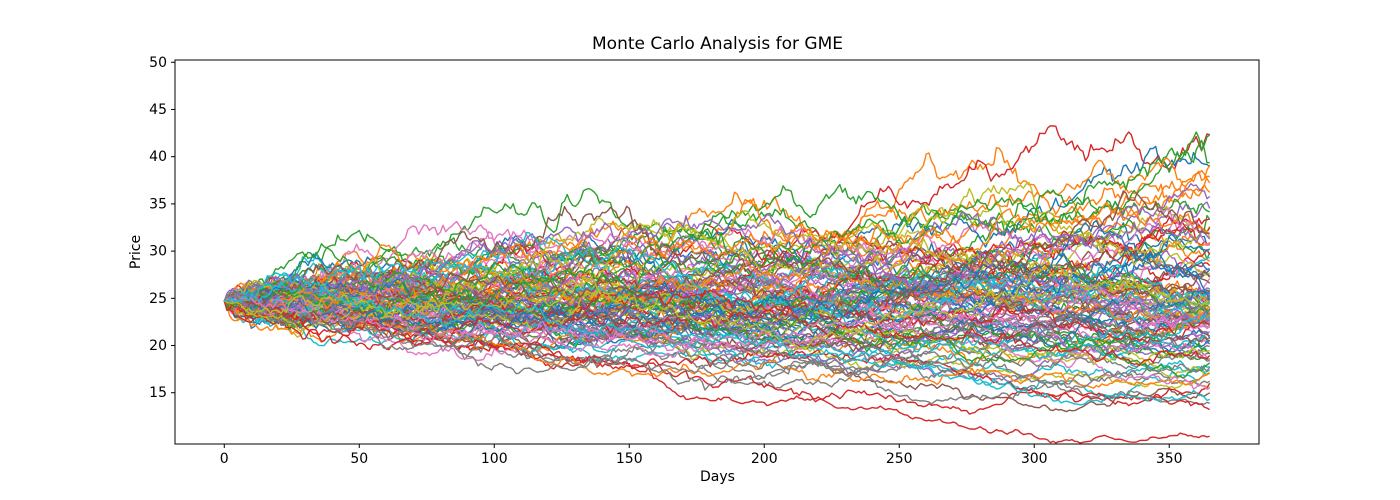  I want to click on x-tick-label: 200, so click(764, 459).